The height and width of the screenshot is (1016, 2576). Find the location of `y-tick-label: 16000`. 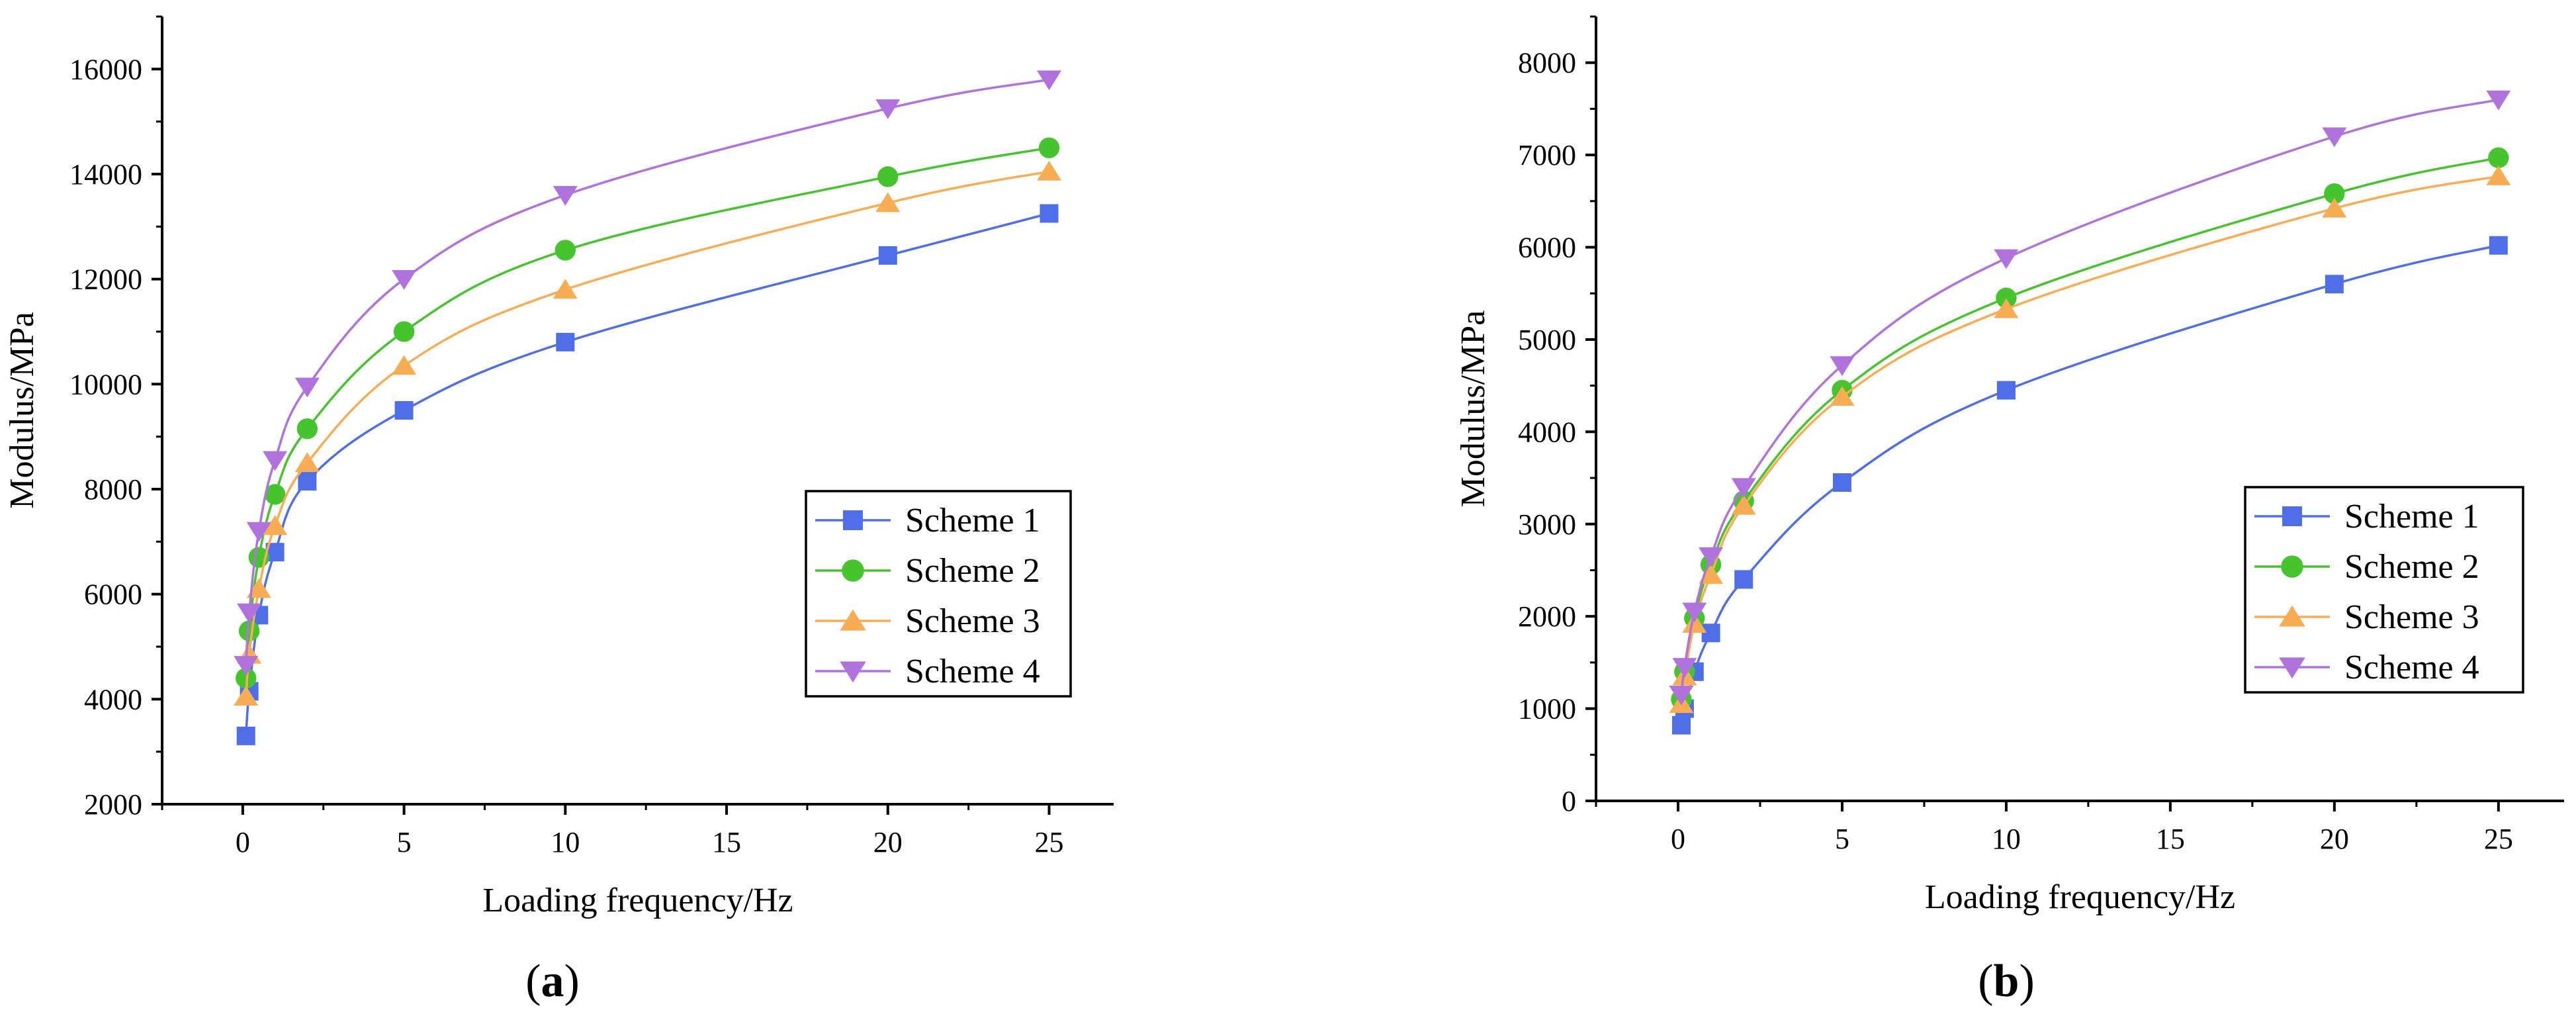

y-tick-label: 16000 is located at coordinates (105, 69).